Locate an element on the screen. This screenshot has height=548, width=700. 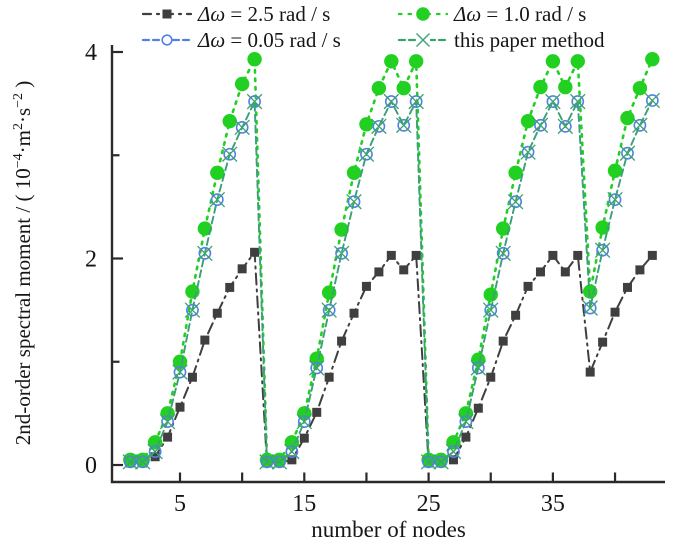
legend-item-dw10: Δω = 1.0 rad / s is located at coordinates (501, 14).